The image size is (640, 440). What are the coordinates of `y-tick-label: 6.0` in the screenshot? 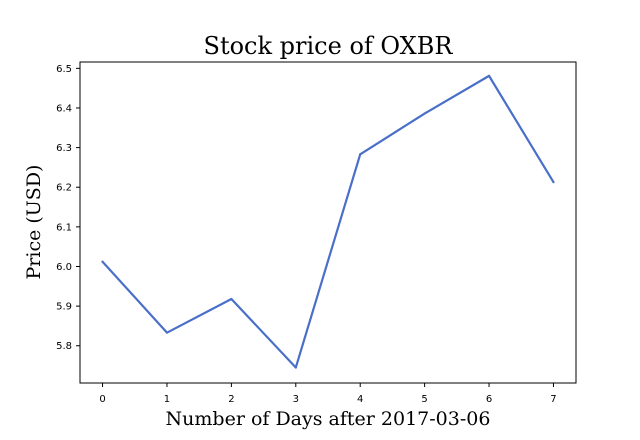 It's located at (64, 267).